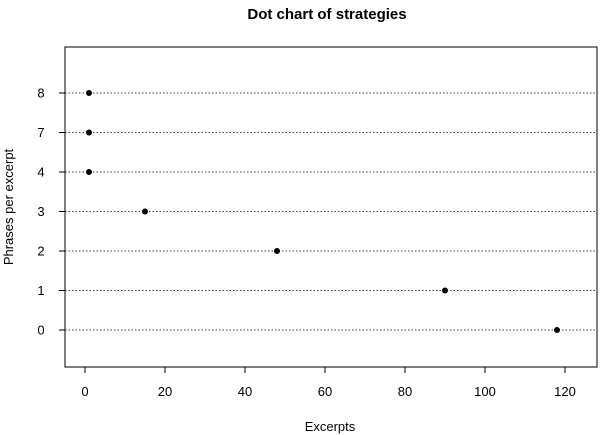 This screenshot has width=600, height=435. I want to click on y-axis: 0 1 2 3 4 7 8, so click(51, 212).